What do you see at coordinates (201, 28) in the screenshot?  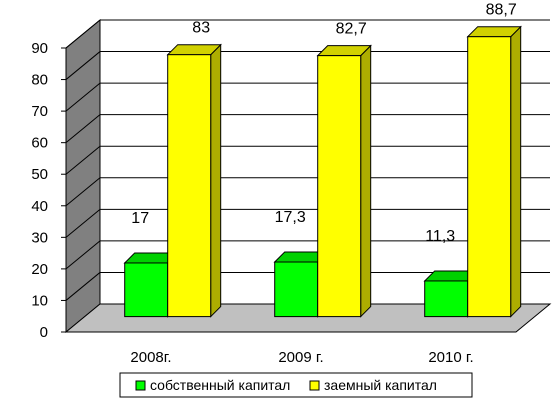 I see `data-label: 83` at bounding box center [201, 28].